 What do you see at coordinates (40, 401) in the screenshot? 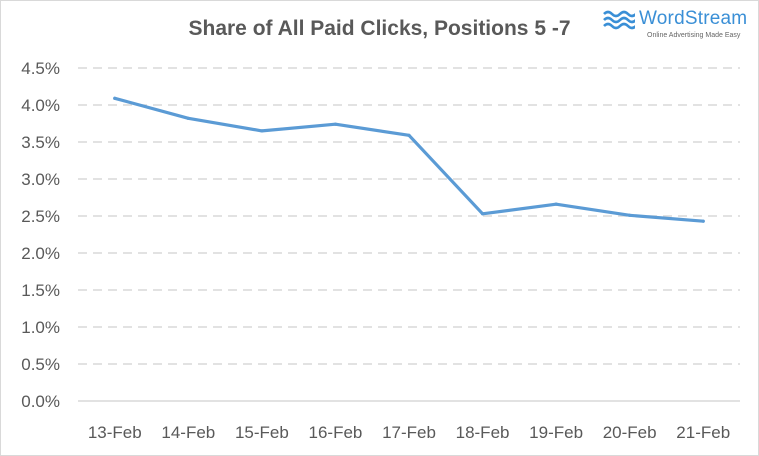
I see `y-tick-label: 0.0%` at bounding box center [40, 401].